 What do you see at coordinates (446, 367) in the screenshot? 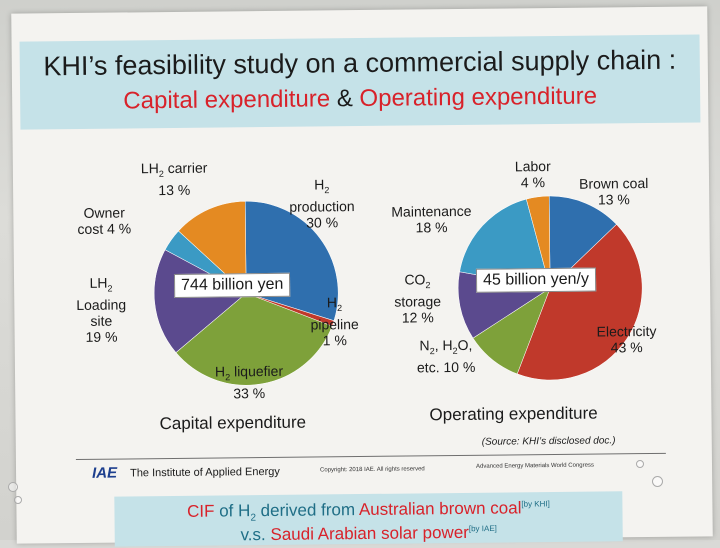
I see `opex-n2-value: etc. 10 %` at bounding box center [446, 367].